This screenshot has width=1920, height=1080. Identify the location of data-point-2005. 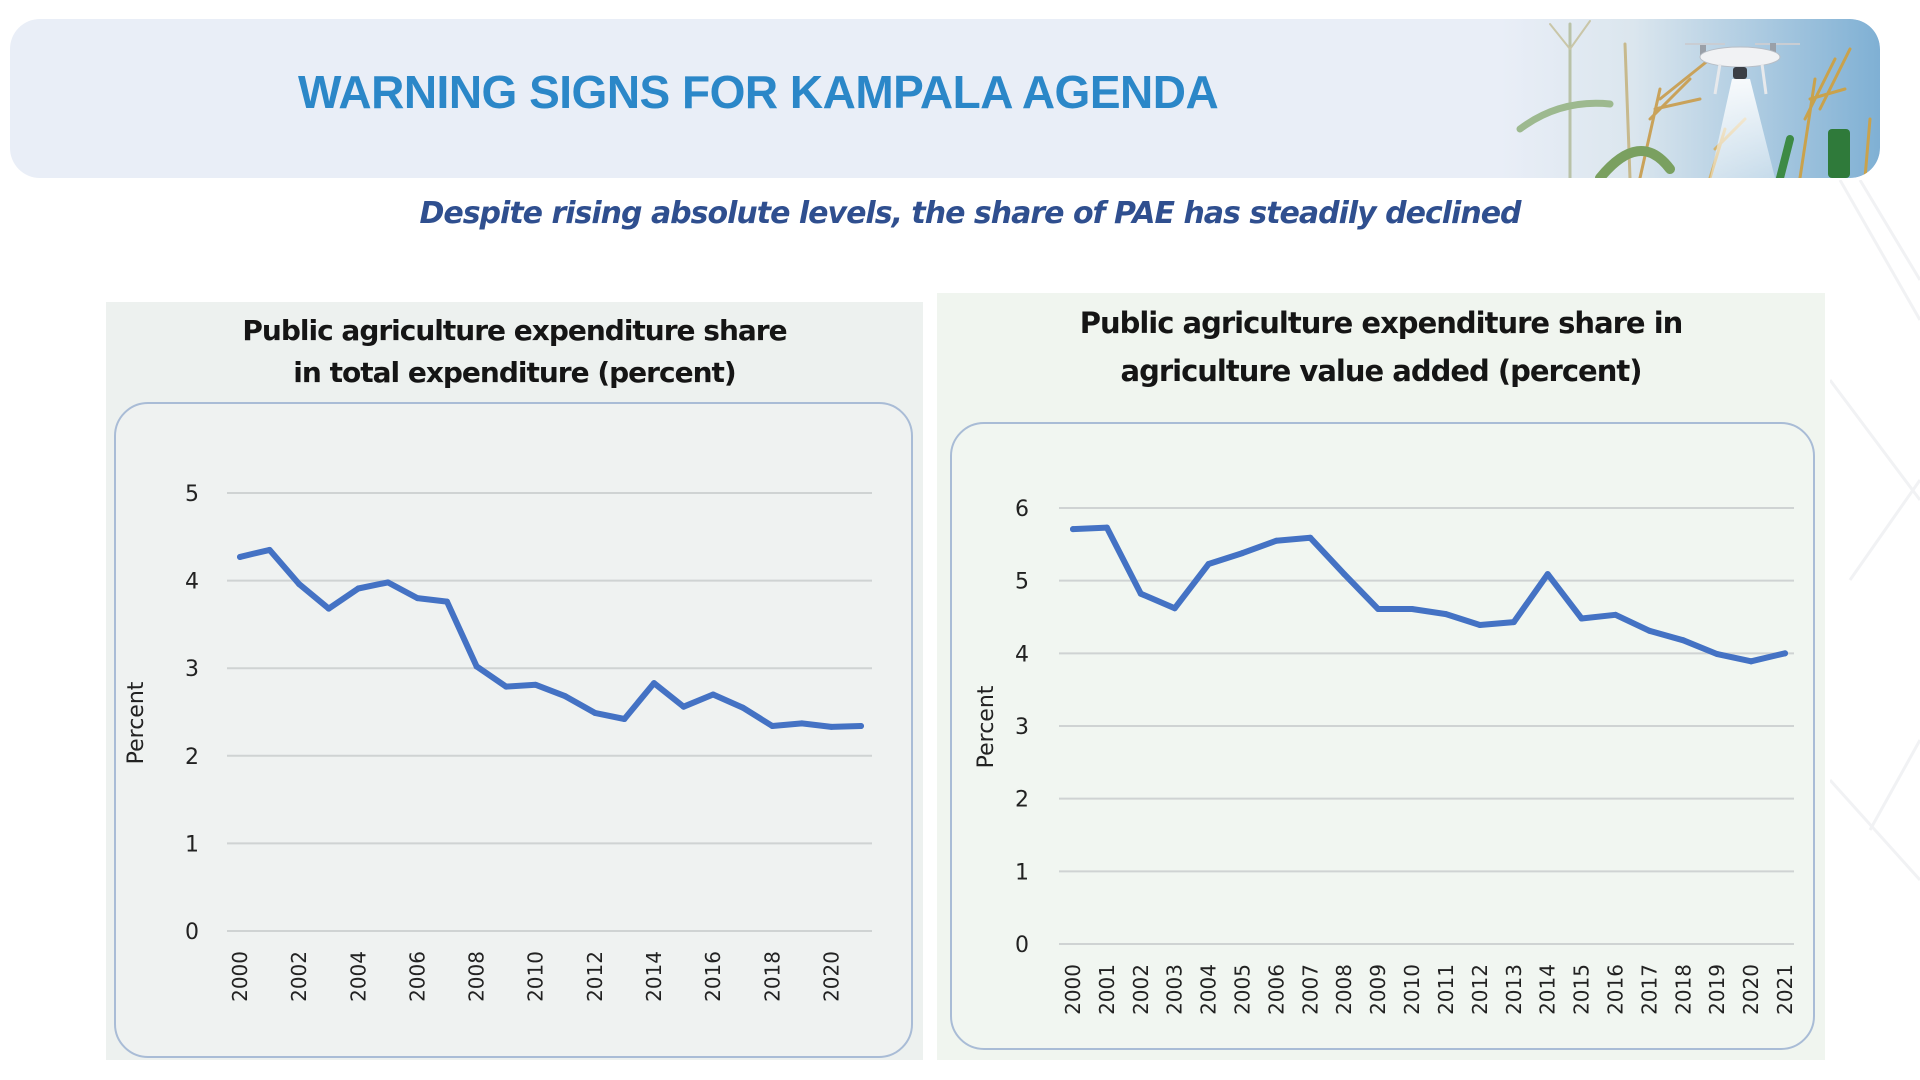
(387, 582).